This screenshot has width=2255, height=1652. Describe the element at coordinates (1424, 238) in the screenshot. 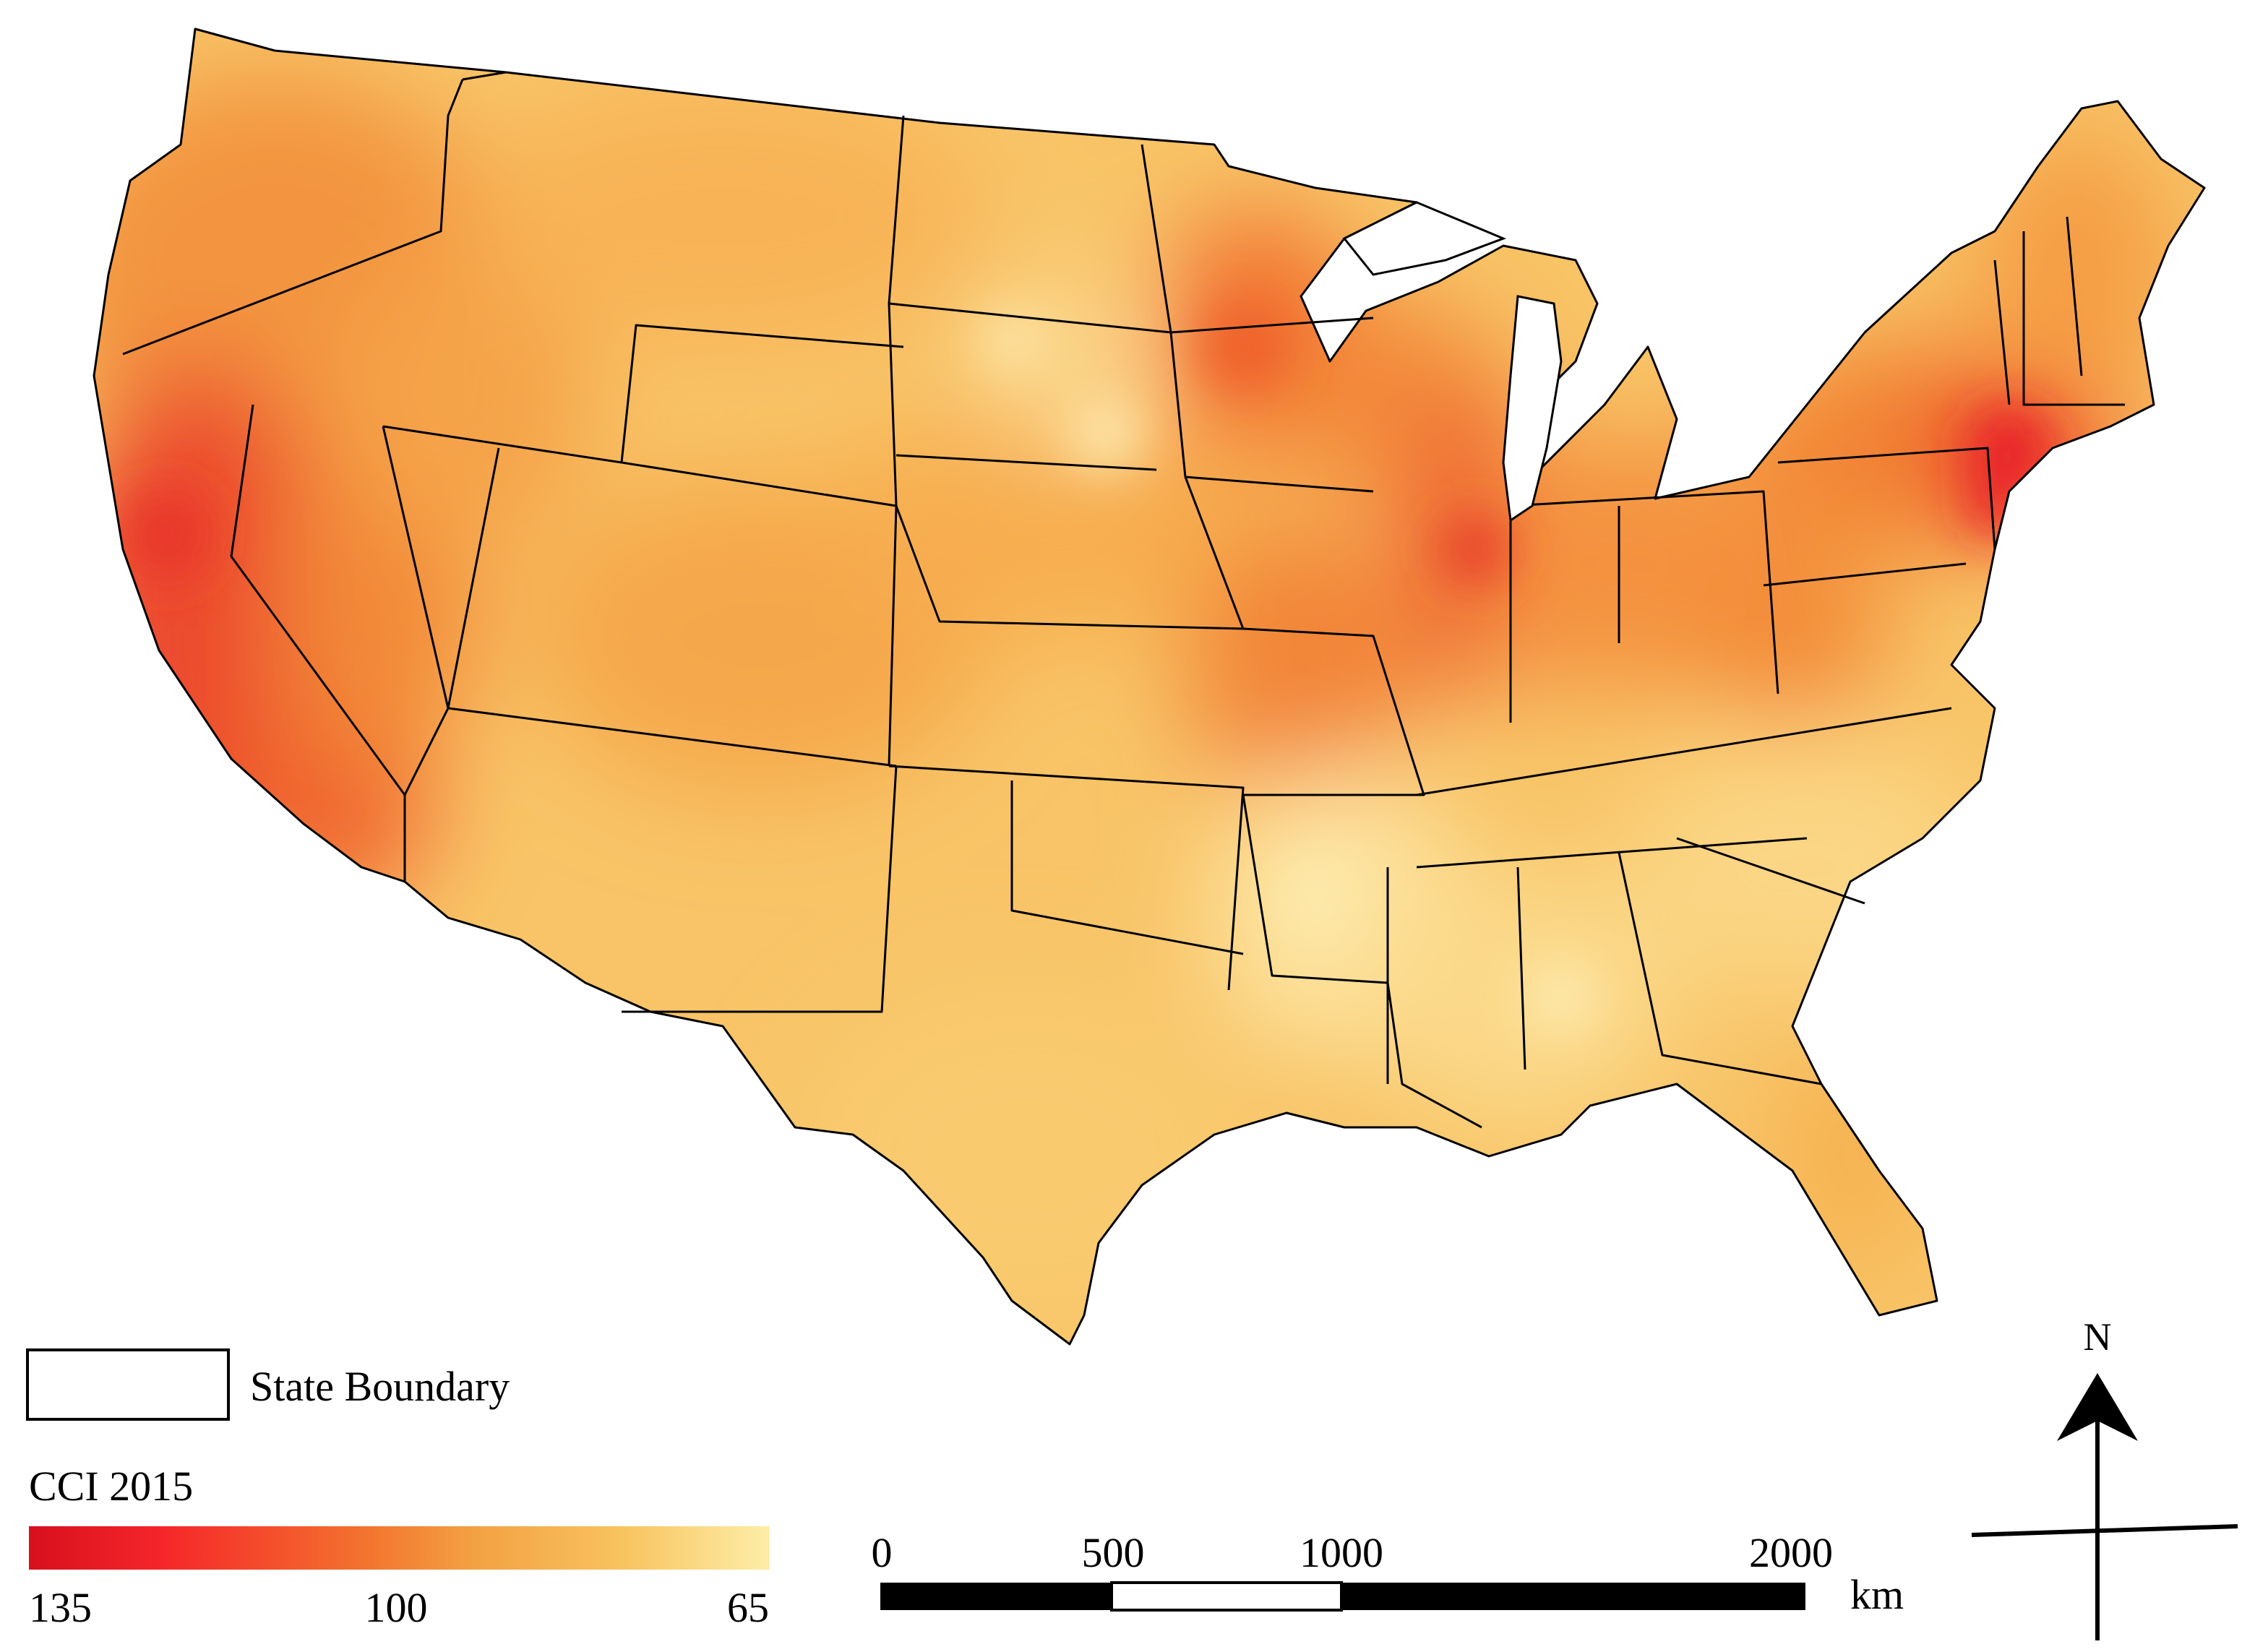

I see `great-lakes-north` at that location.